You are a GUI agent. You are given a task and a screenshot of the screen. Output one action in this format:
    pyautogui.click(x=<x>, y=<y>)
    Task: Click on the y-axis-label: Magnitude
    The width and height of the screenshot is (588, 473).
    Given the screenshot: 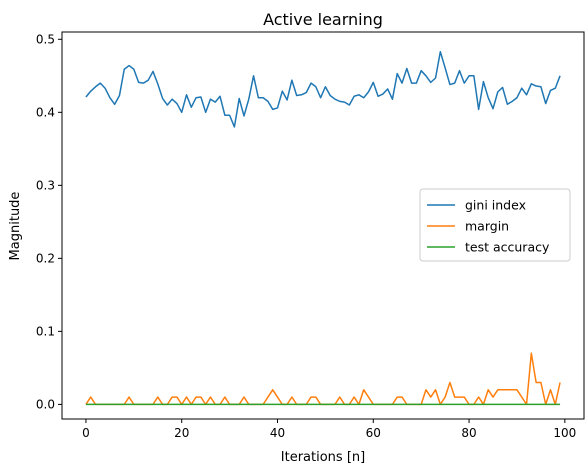 What is the action you would take?
    pyautogui.click(x=15, y=226)
    